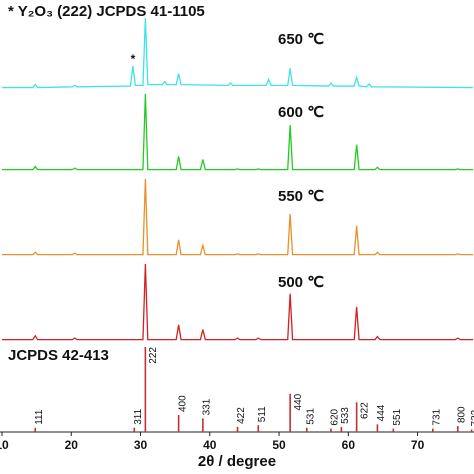 The width and height of the screenshot is (474, 474). Describe the element at coordinates (335, 416) in the screenshot. I see `hkl-label: 620` at that location.